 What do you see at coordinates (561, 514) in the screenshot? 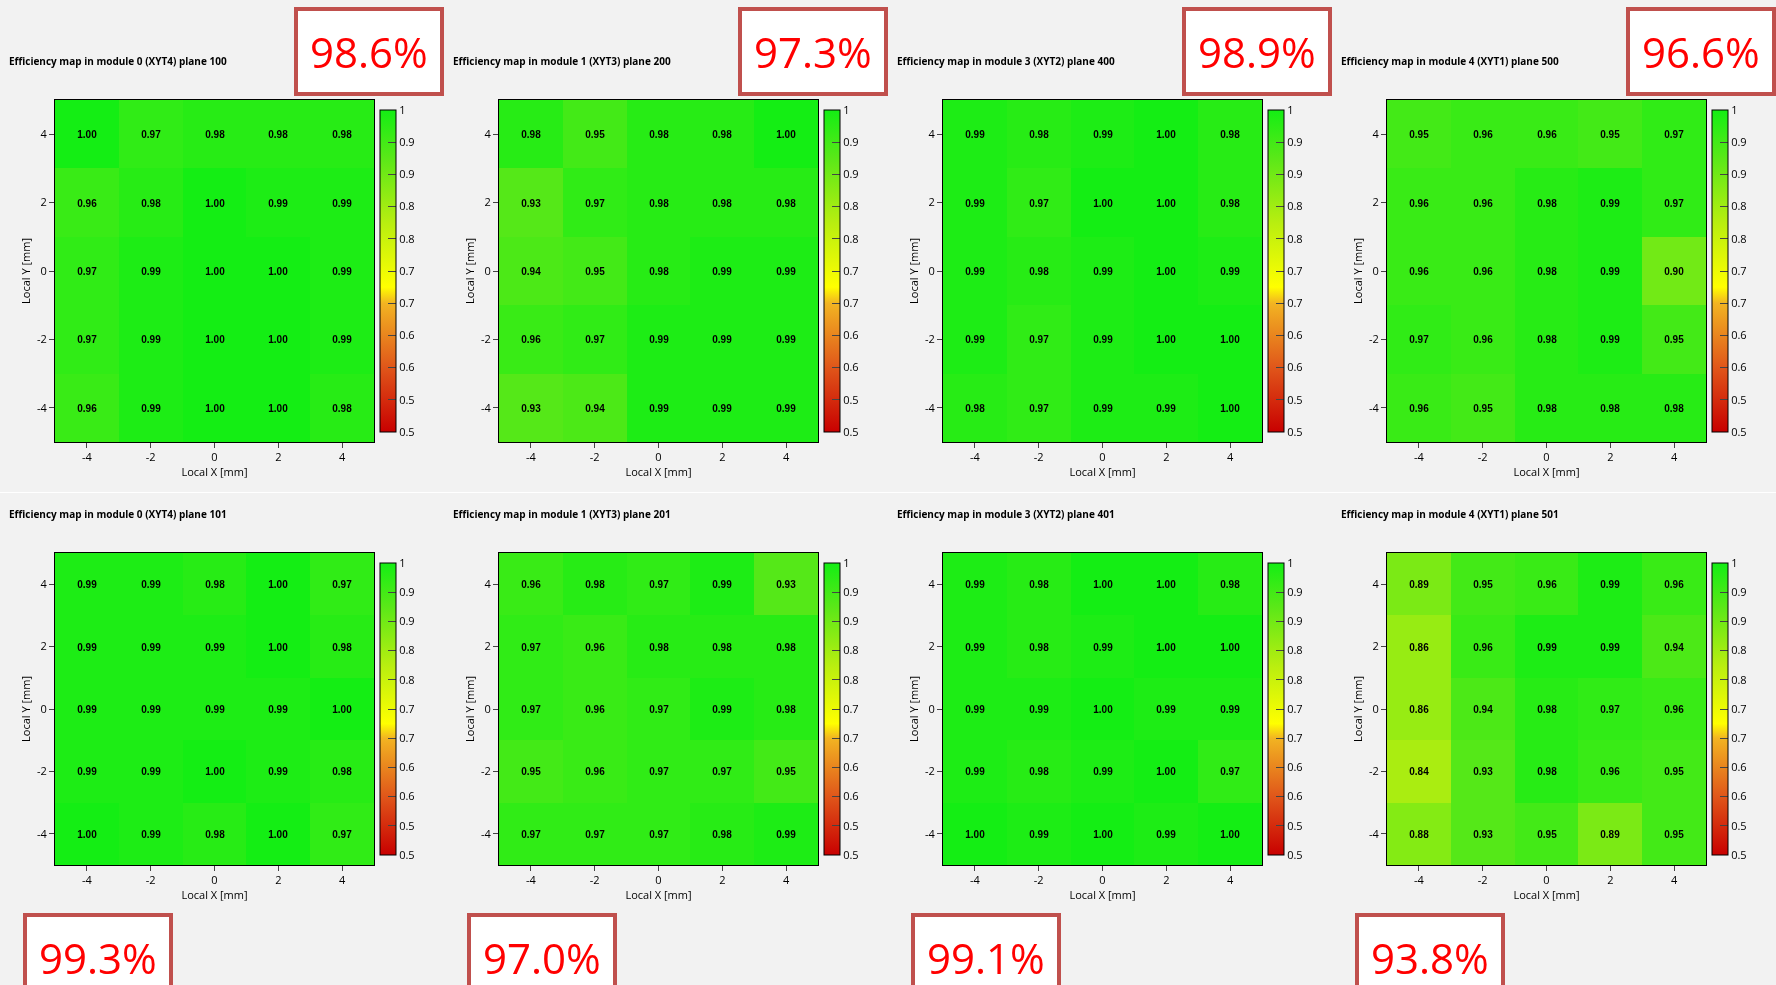
I see `chart-title: Efficiency map in module 1 (XYT3) plane 201` at bounding box center [561, 514].